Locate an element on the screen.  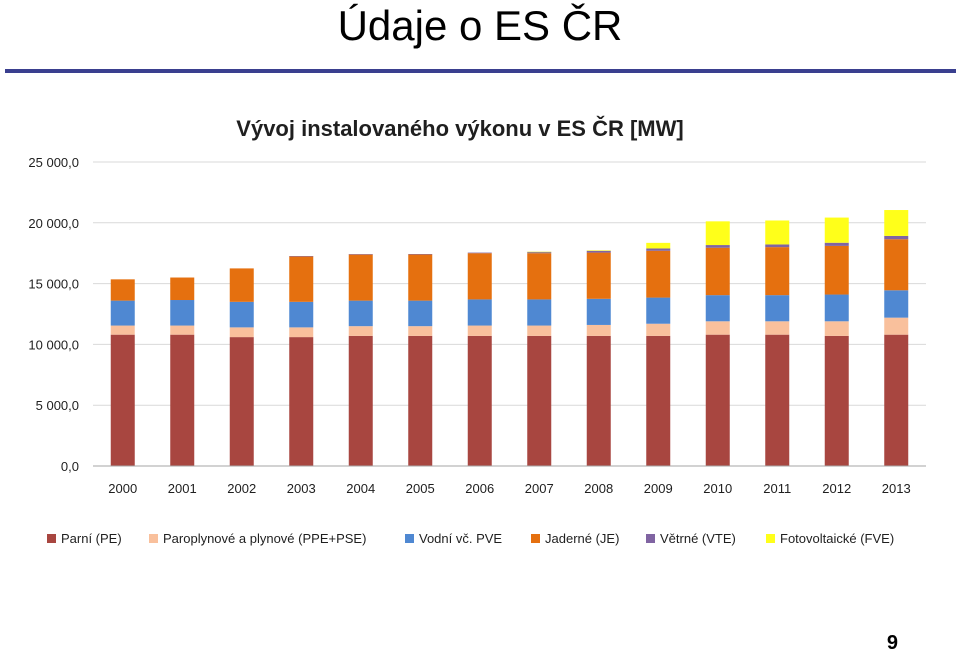
y-tick-label: 10 000,0 is located at coordinates (53, 344).